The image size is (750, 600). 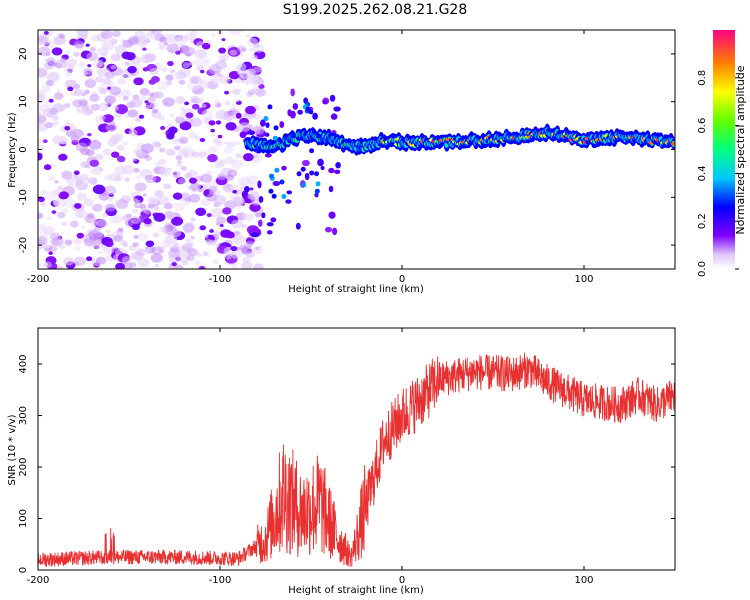 I want to click on heatmap-x-tick-label: 100, so click(x=583, y=279).